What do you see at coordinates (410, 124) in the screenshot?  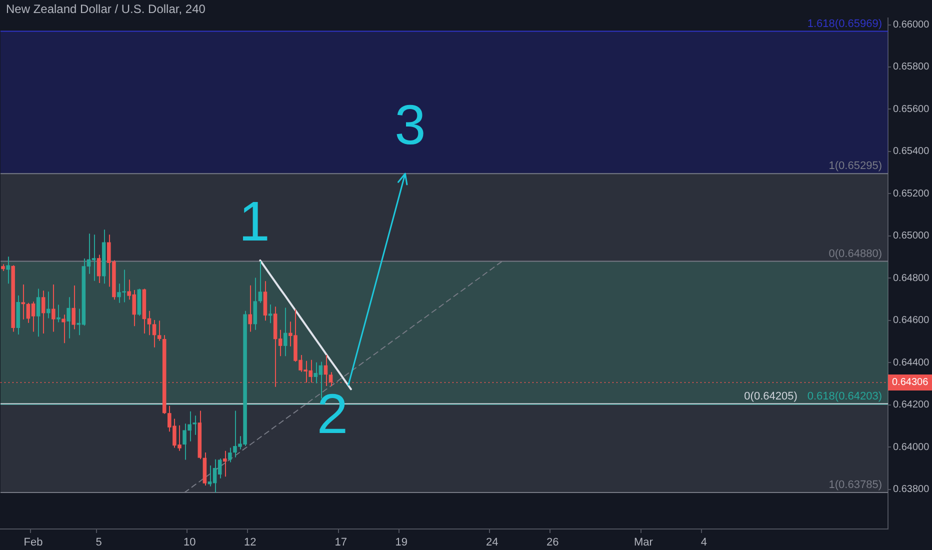 I see `annotation: 3` at bounding box center [410, 124].